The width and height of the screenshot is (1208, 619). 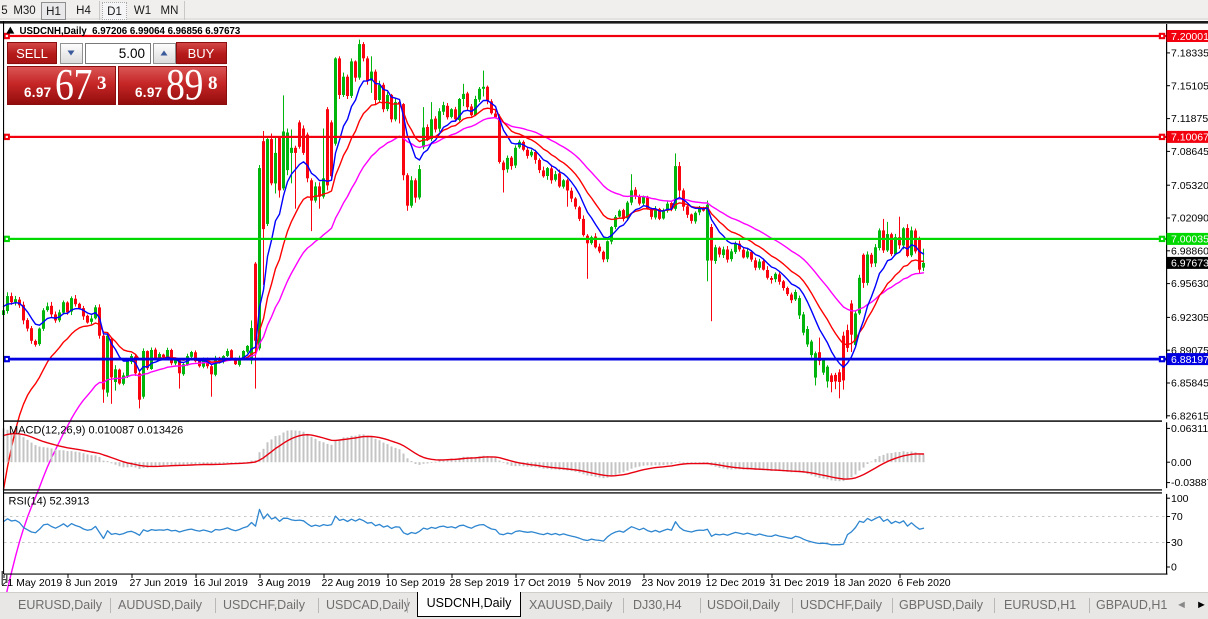 I want to click on svg-text: 0, so click(x=1174, y=568).